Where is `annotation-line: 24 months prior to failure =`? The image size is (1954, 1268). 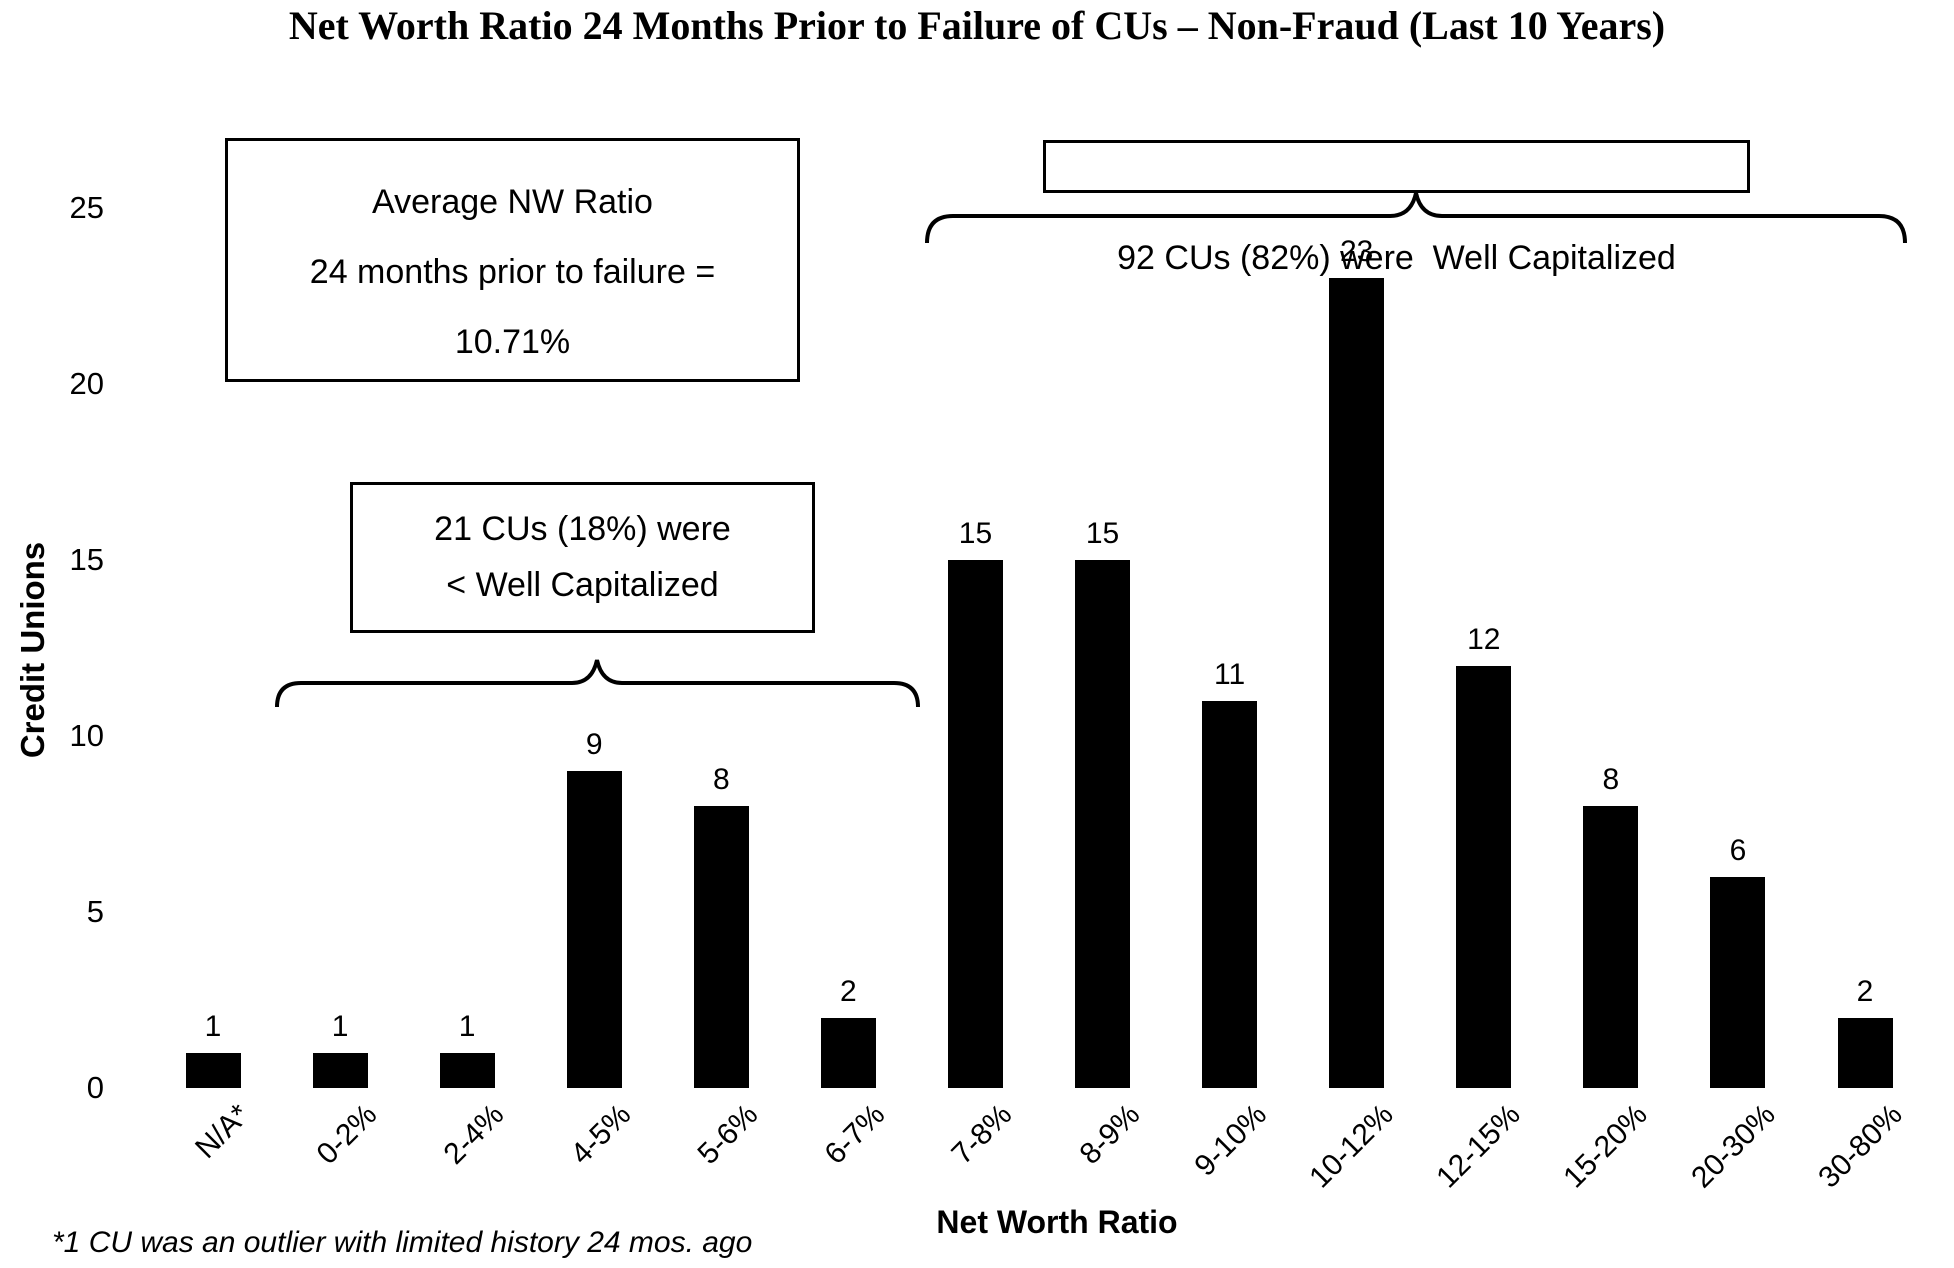
annotation-line: 24 months prior to failure = is located at coordinates (512, 272).